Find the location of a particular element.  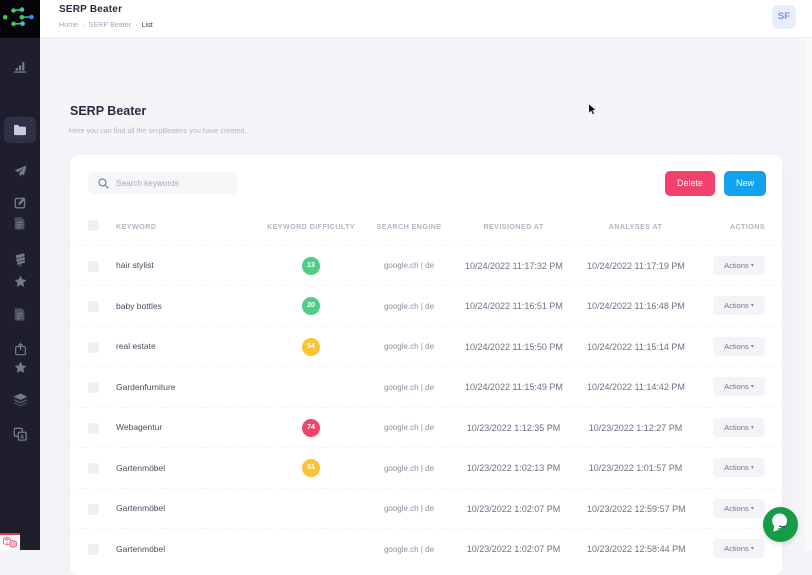

svg-text: A is located at coordinates (22, 438).